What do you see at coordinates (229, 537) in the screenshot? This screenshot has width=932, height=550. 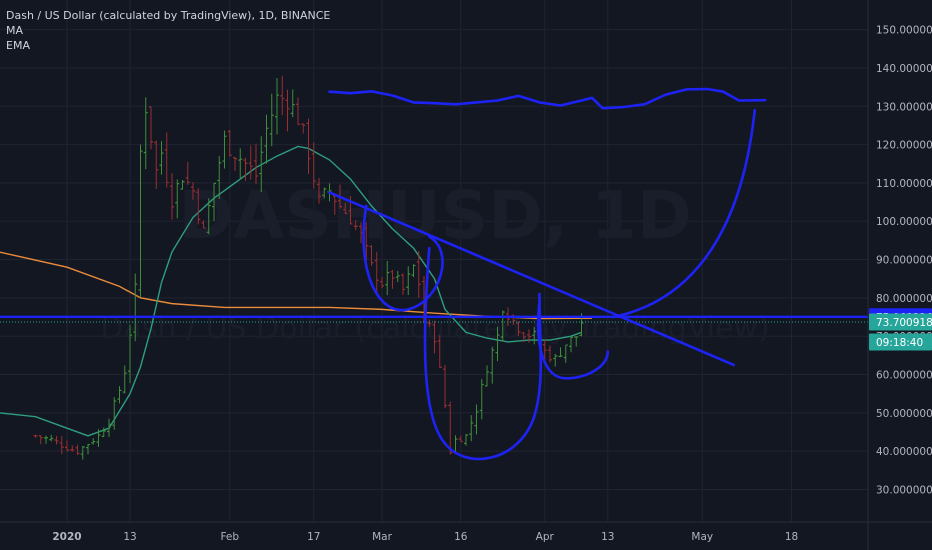 I see `x-tick-label: Feb` at bounding box center [229, 537].